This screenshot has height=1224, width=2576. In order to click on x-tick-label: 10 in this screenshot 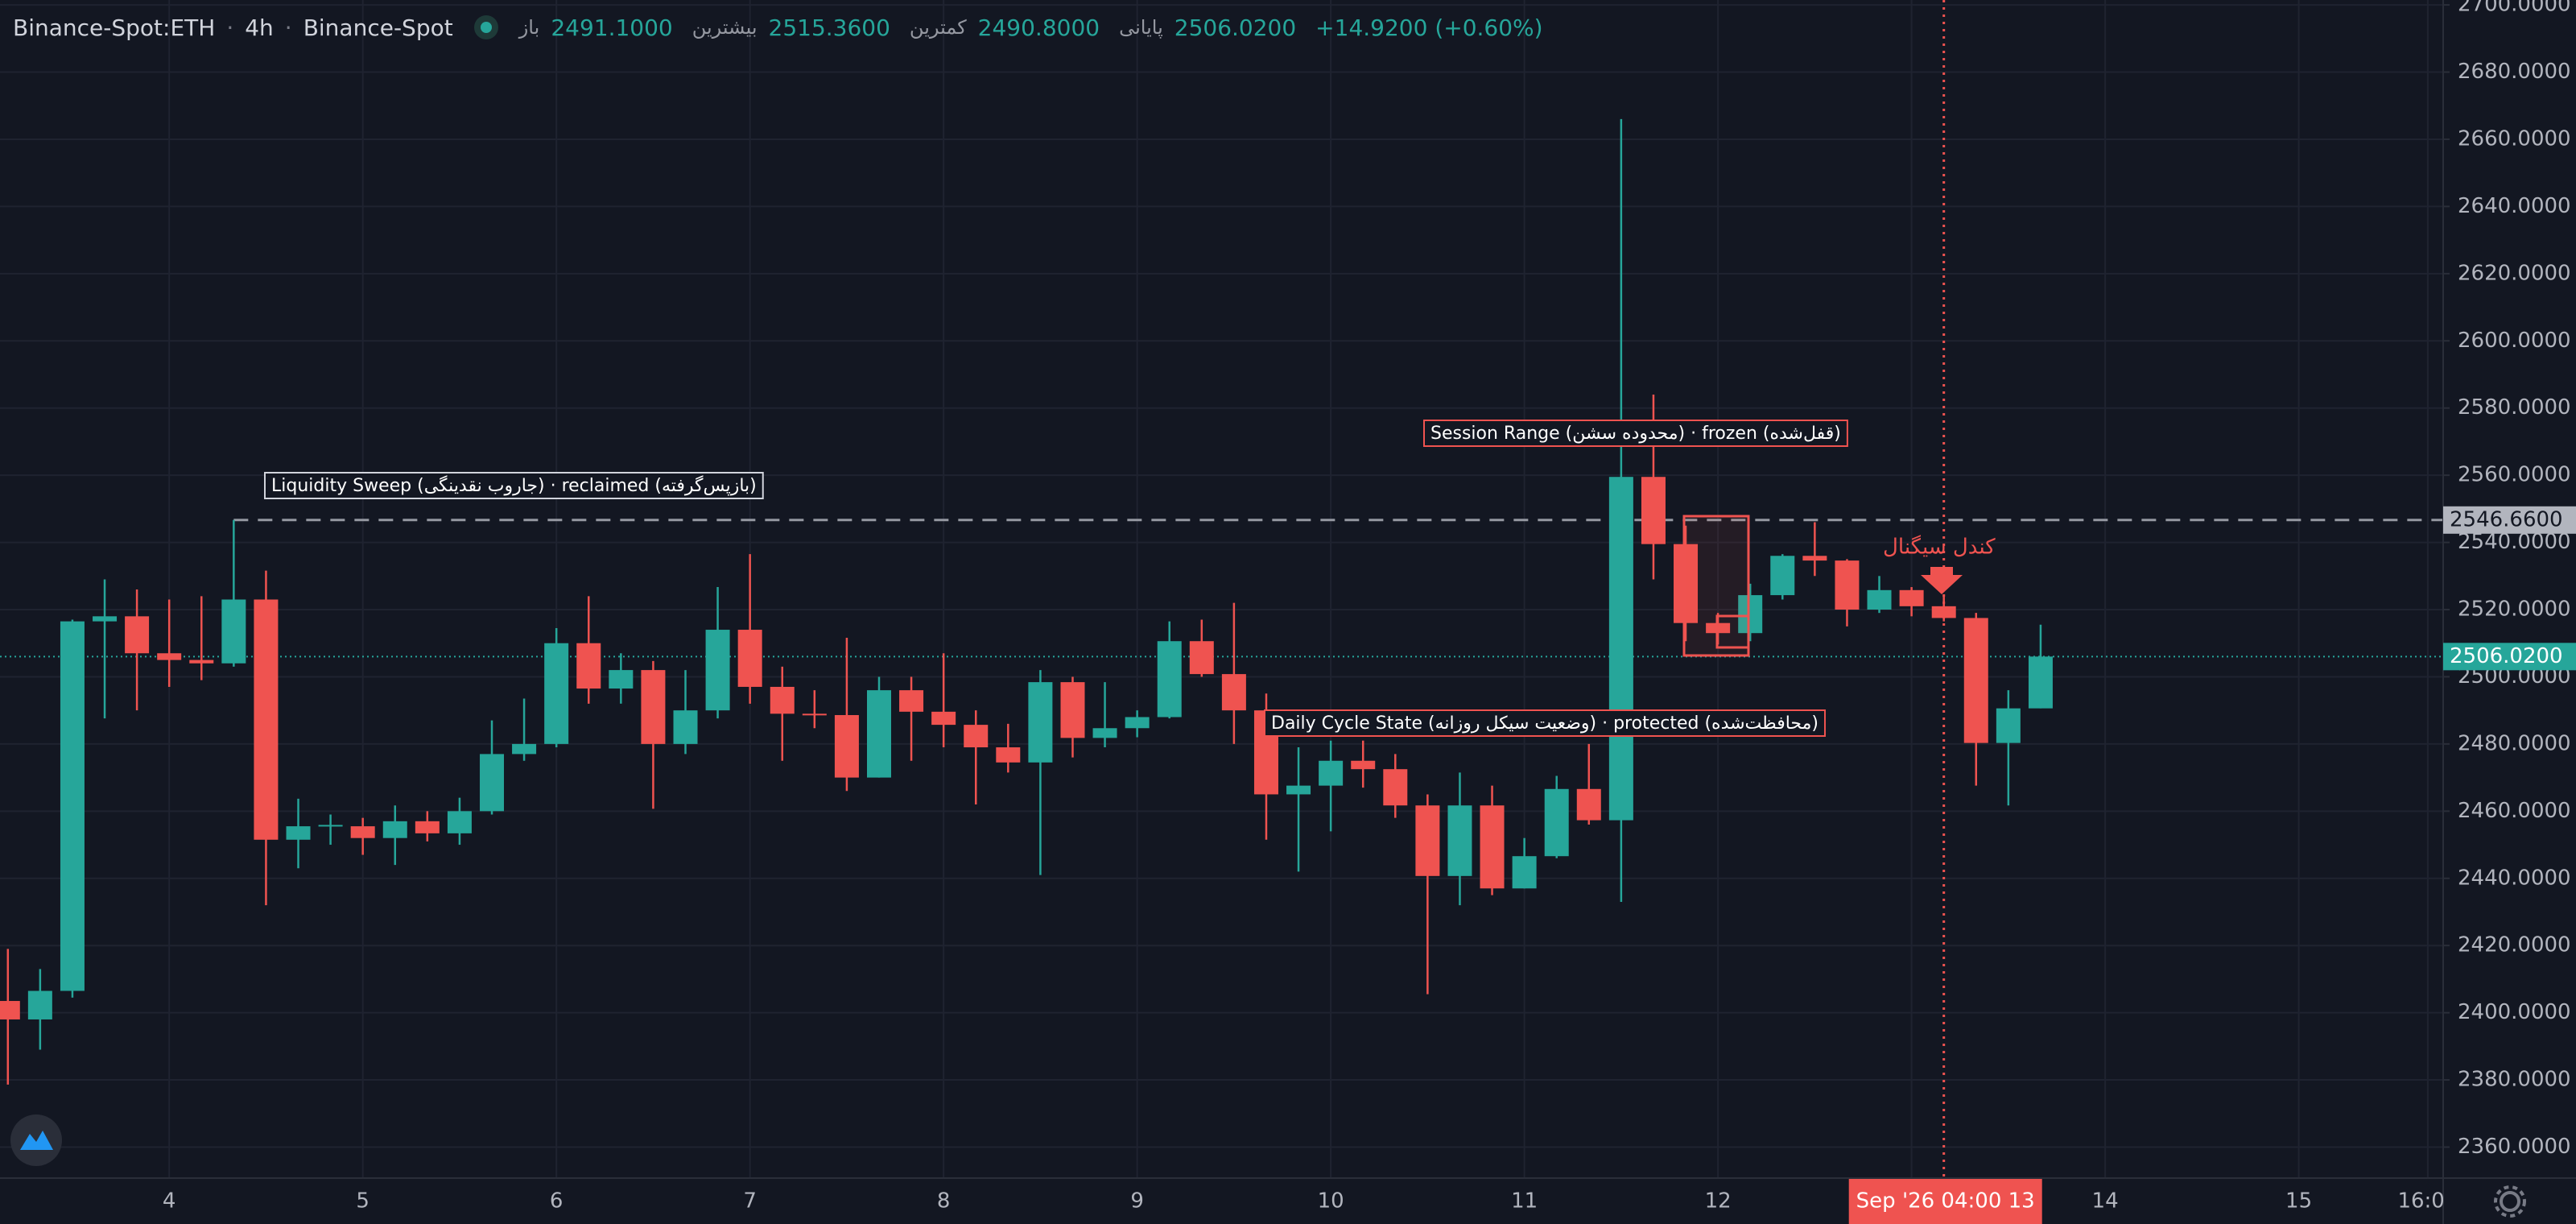, I will do `click(1331, 1201)`.